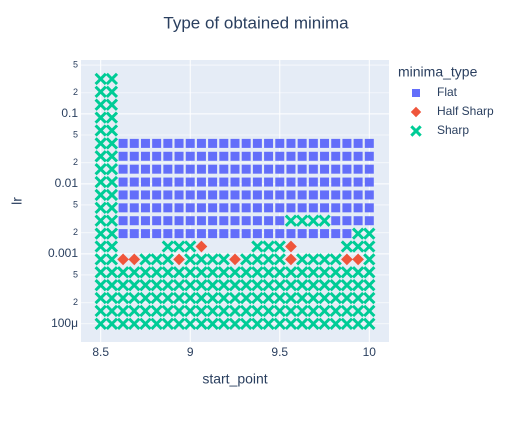  I want to click on legend-marker, so click(416, 131).